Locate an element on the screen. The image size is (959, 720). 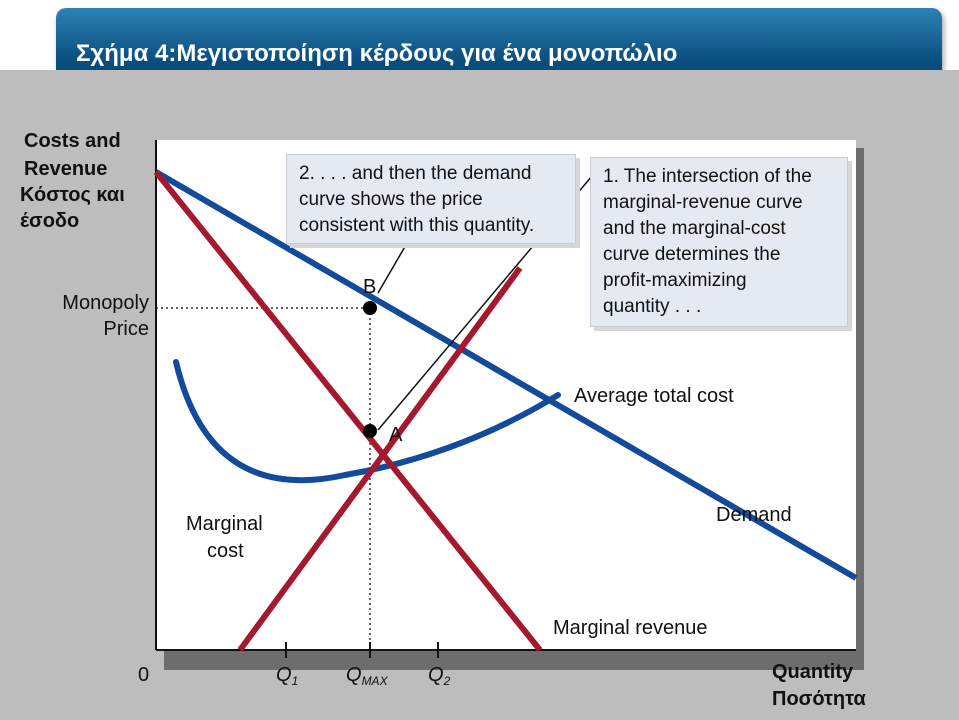
callout-left-line: consistent with this quantity. is located at coordinates (417, 225).